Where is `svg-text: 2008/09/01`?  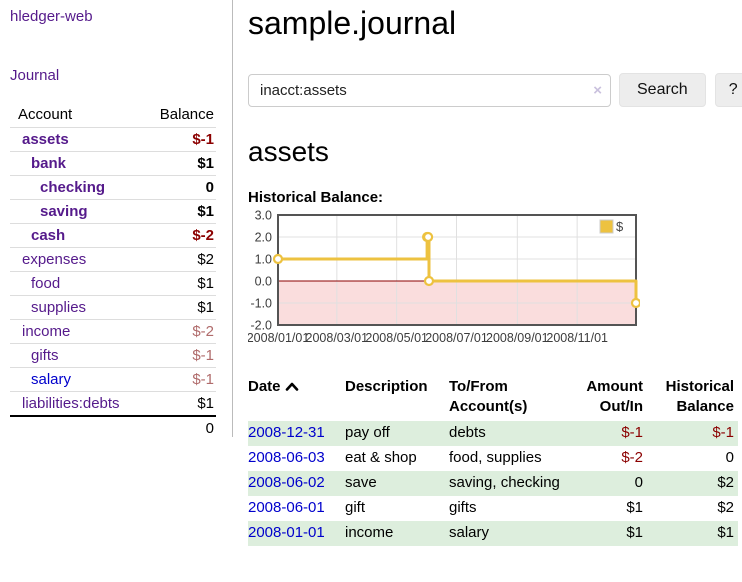 svg-text: 2008/09/01 is located at coordinates (517, 338).